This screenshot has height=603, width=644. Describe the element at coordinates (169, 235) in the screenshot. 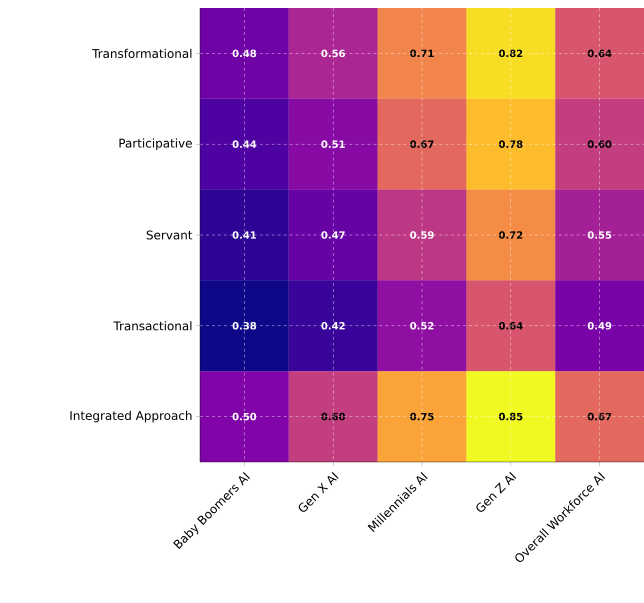

I see `y-tick-label: Servant` at that location.